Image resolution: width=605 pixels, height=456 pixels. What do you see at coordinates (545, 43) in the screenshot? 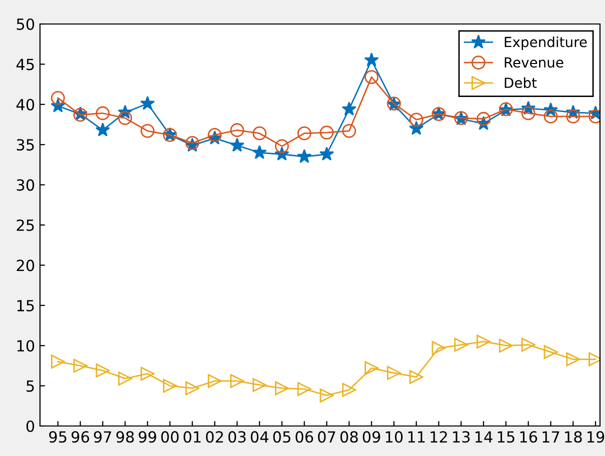
I see `legend-label: Expenditure` at bounding box center [545, 43].